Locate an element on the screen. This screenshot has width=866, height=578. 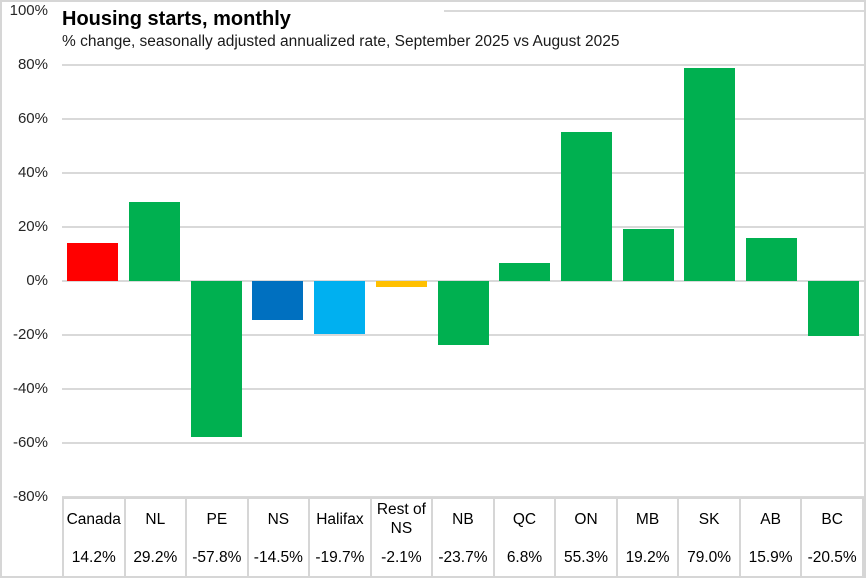
bar-sk is located at coordinates (710, 174).